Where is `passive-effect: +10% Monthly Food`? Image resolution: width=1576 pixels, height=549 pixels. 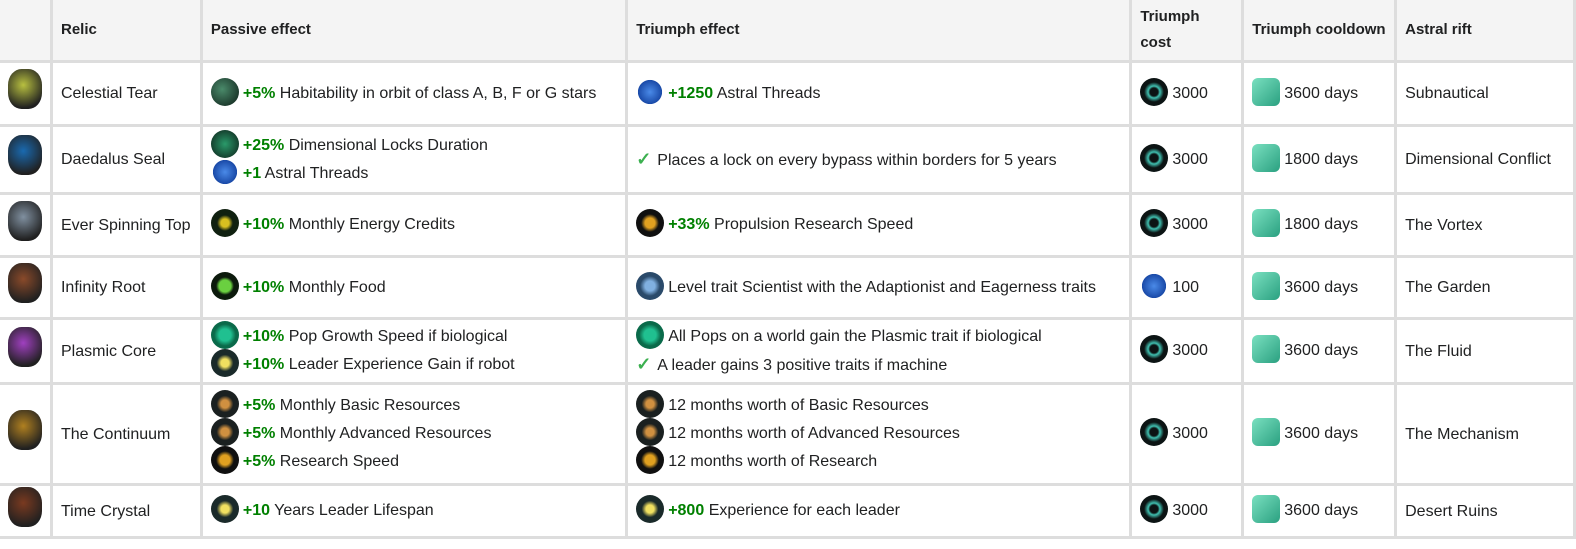
passive-effect: +10% Monthly Food is located at coordinates (414, 287).